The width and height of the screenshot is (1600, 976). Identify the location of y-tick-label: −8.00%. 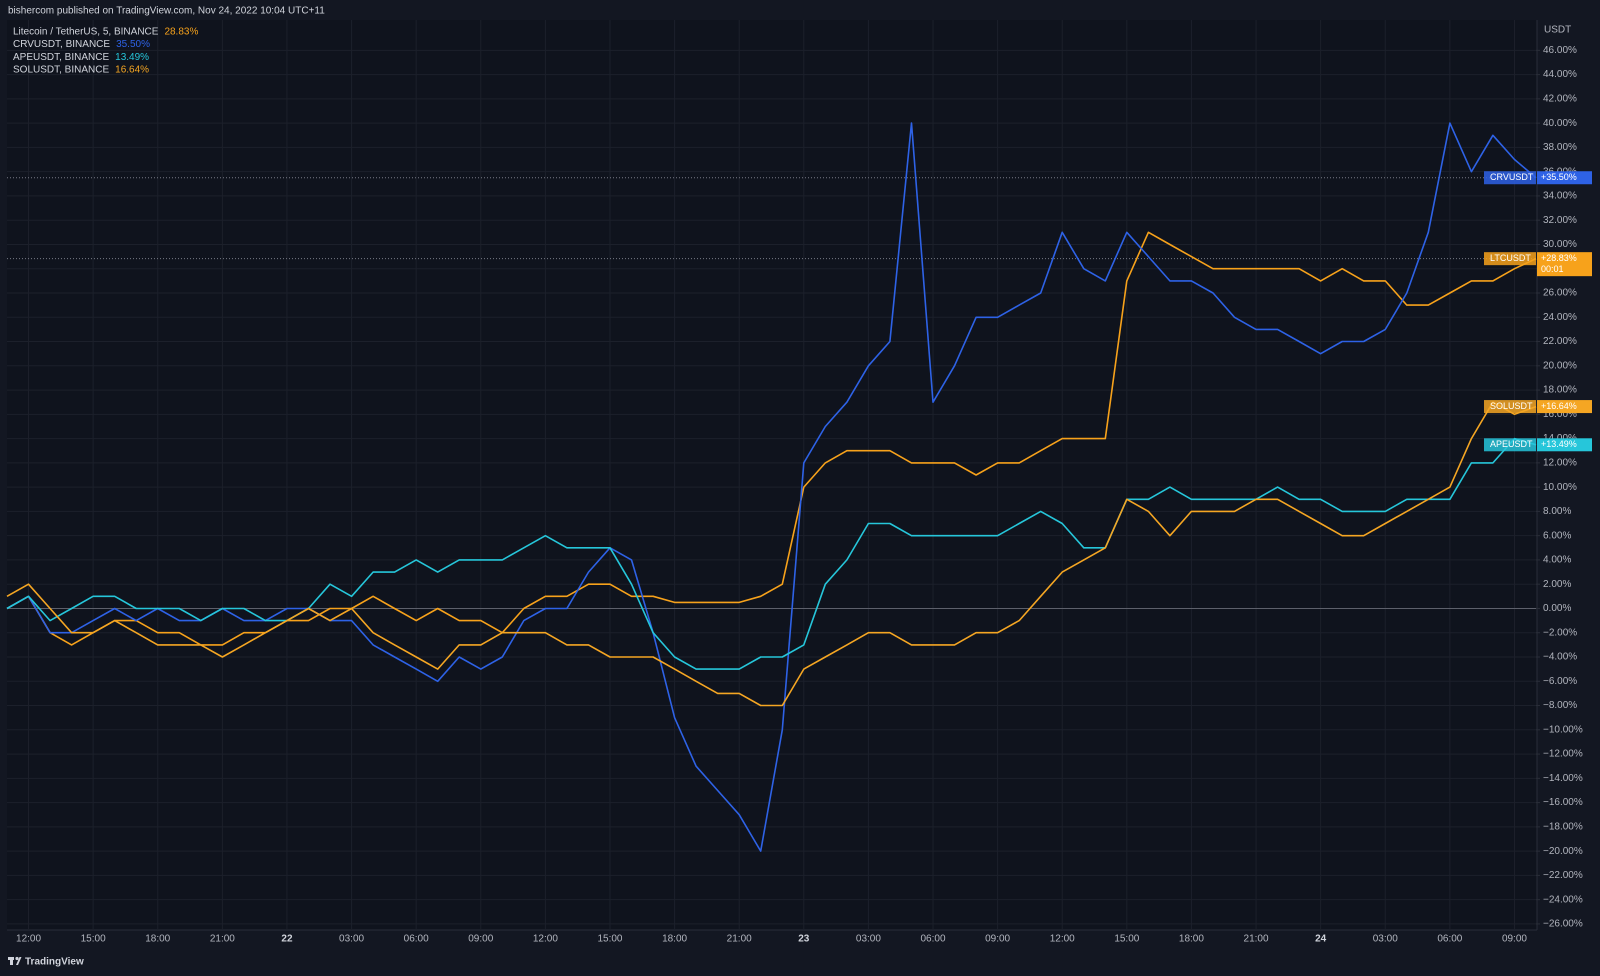
(1560, 705).